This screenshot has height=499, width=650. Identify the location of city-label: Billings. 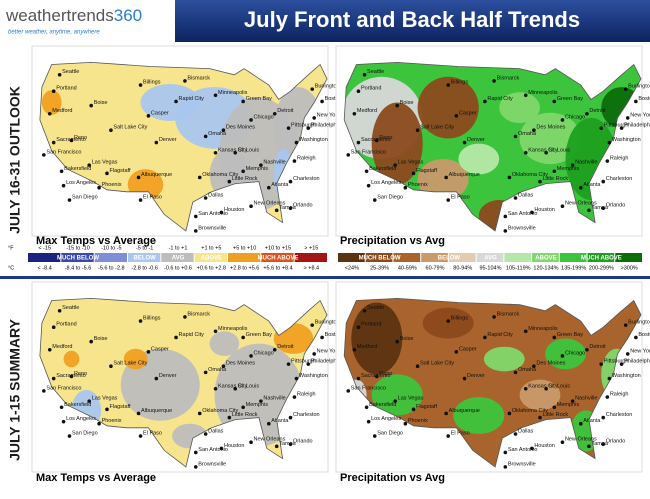
(152, 82).